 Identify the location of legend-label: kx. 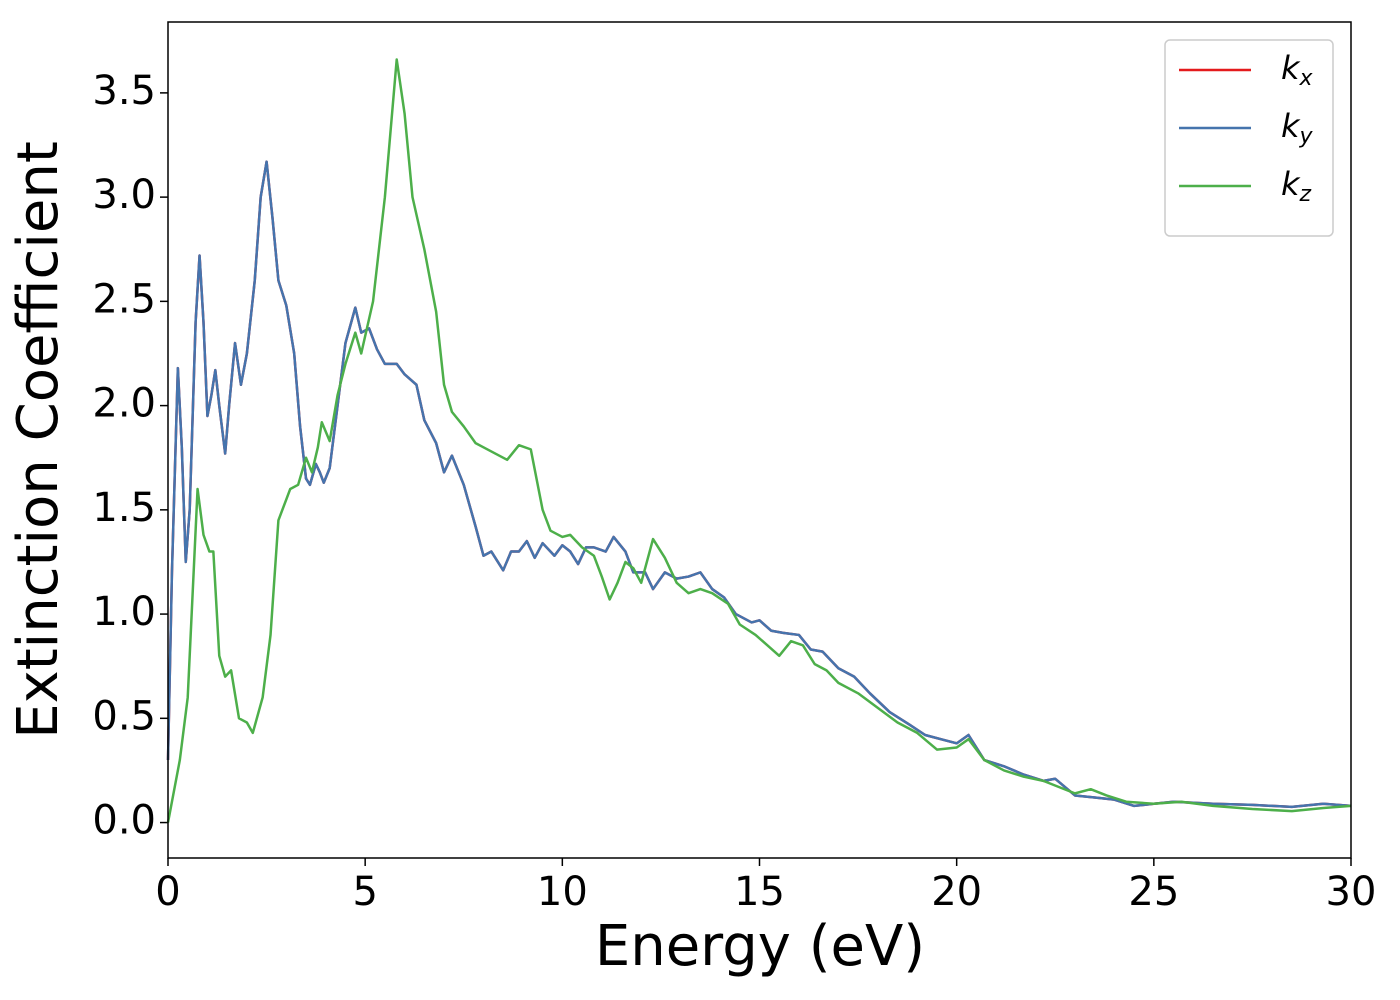
(1297, 70).